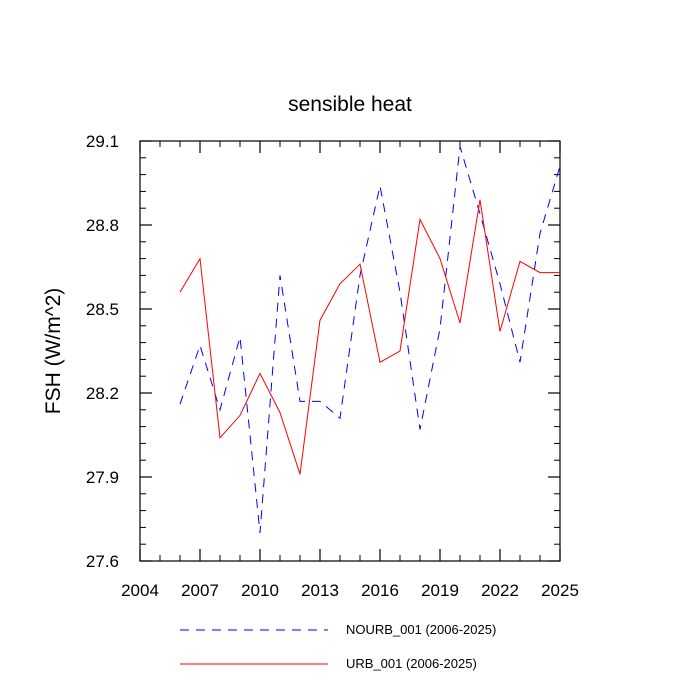 This screenshot has width=700, height=700. I want to click on y-tick-label: 28.8, so click(102, 225).